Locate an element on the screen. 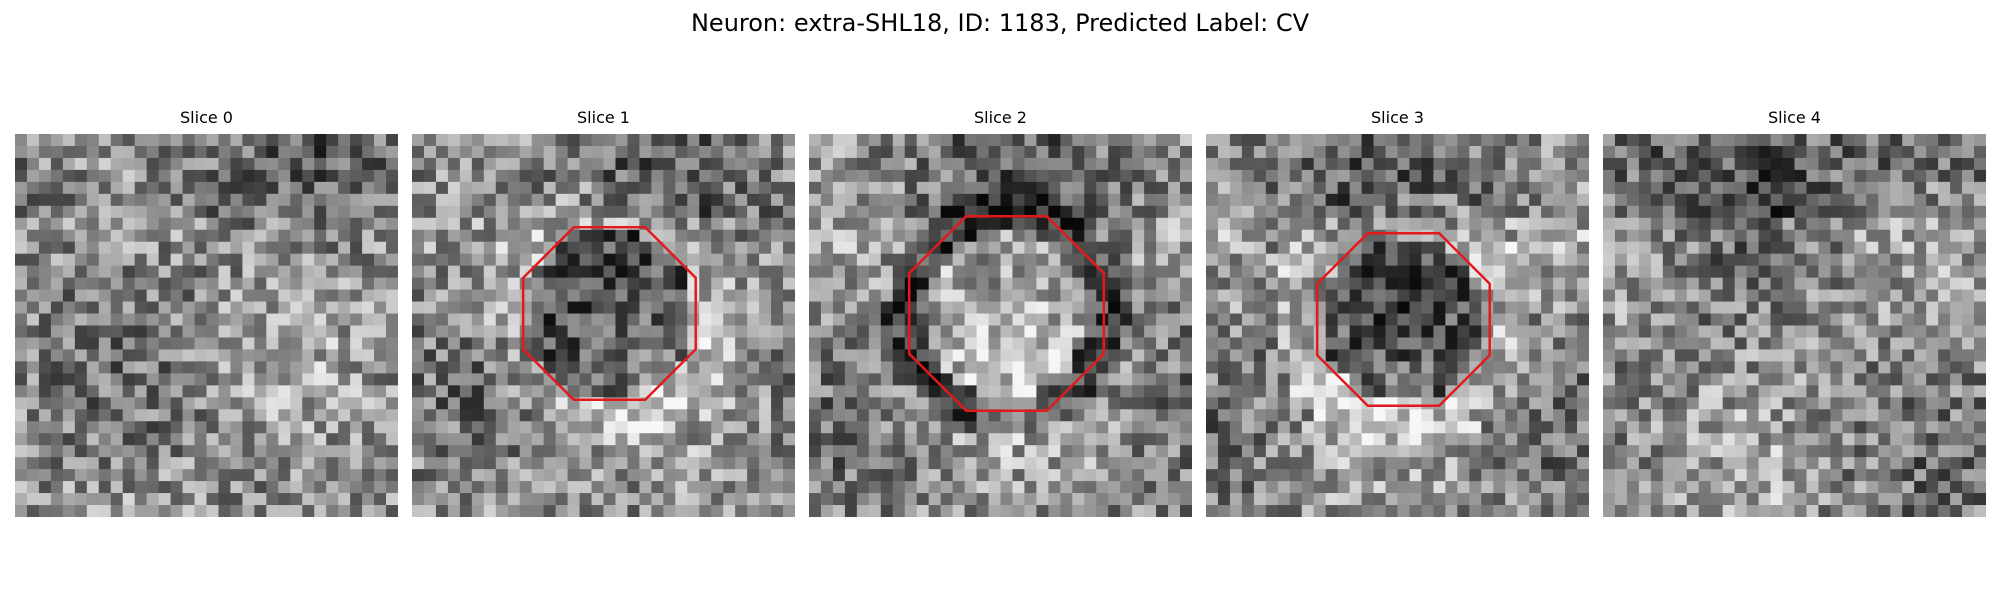 The image size is (2000, 600). slice-panel-1: Slice 1 is located at coordinates (603, 312).